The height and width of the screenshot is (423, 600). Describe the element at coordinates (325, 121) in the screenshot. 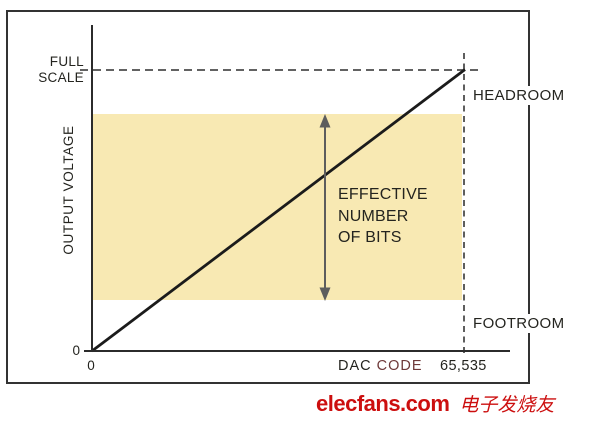

I see `enob-arrow-up-head` at that location.